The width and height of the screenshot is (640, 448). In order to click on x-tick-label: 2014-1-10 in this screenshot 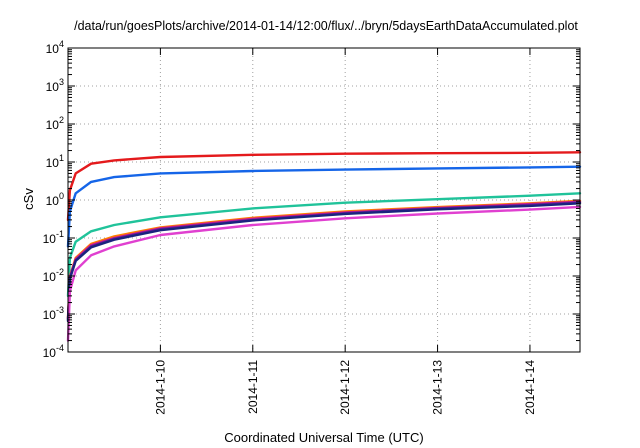, I will do `click(160, 387)`.